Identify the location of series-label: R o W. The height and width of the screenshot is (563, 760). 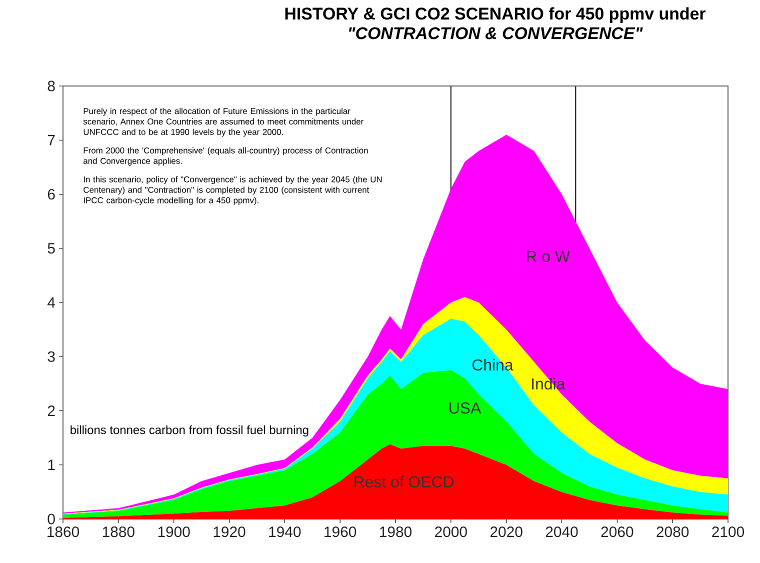
(548, 256).